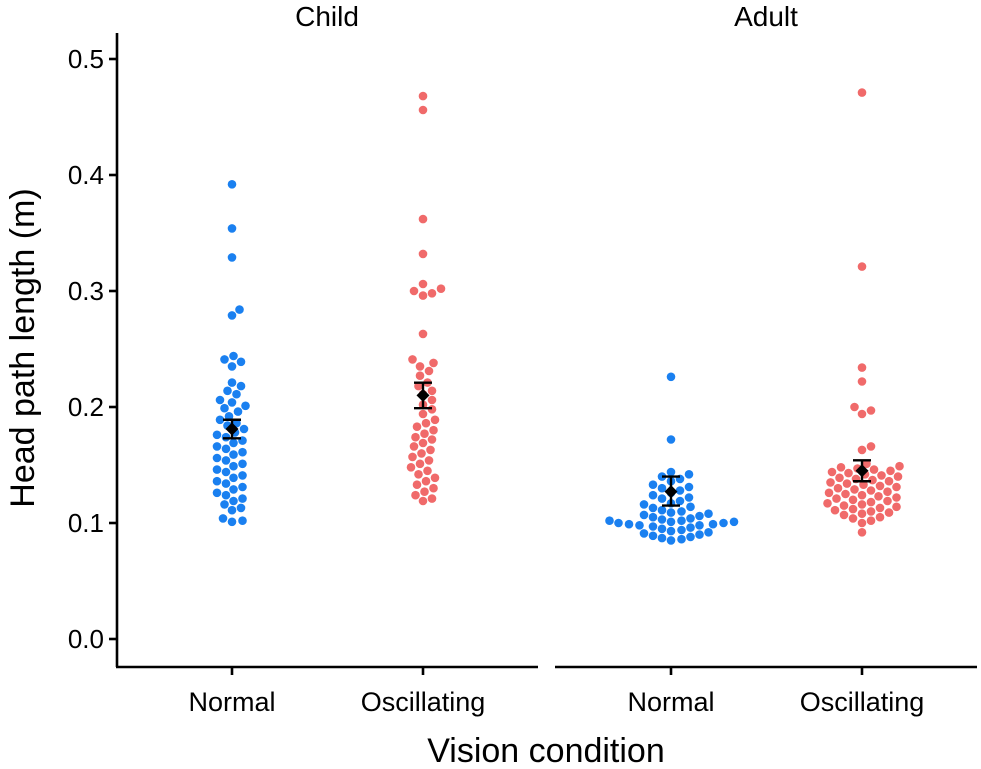  I want to click on panel-title-adult: Adult, so click(766, 16).